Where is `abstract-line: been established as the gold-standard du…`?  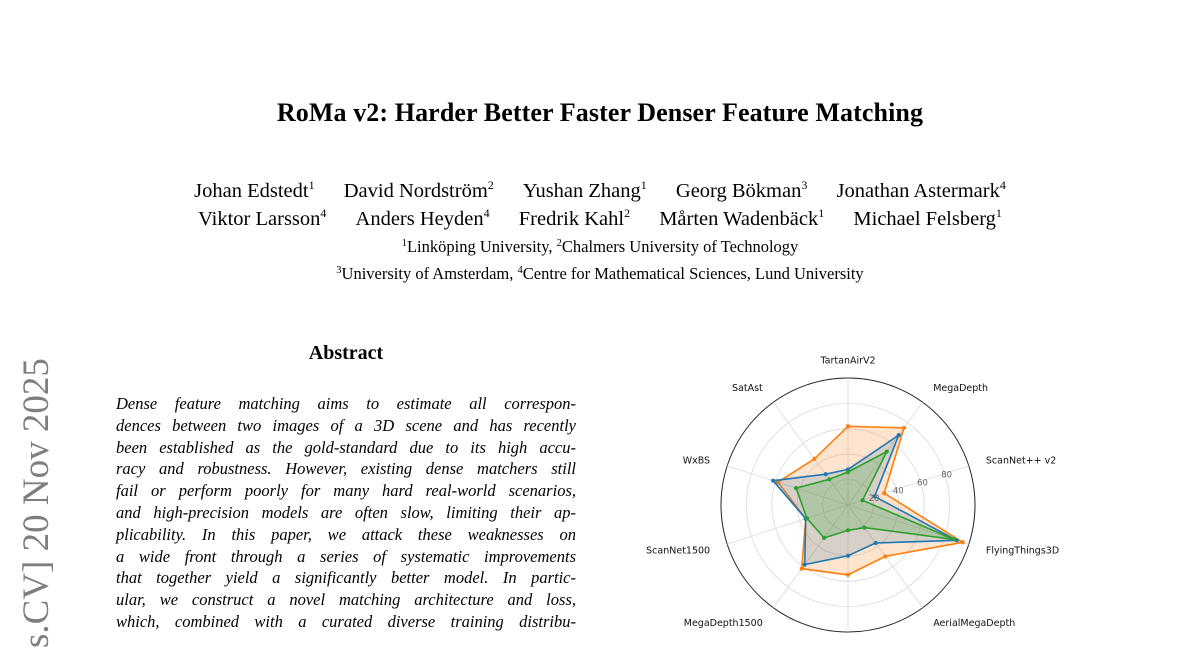 abstract-line: been established as the gold-standard du… is located at coordinates (346, 447).